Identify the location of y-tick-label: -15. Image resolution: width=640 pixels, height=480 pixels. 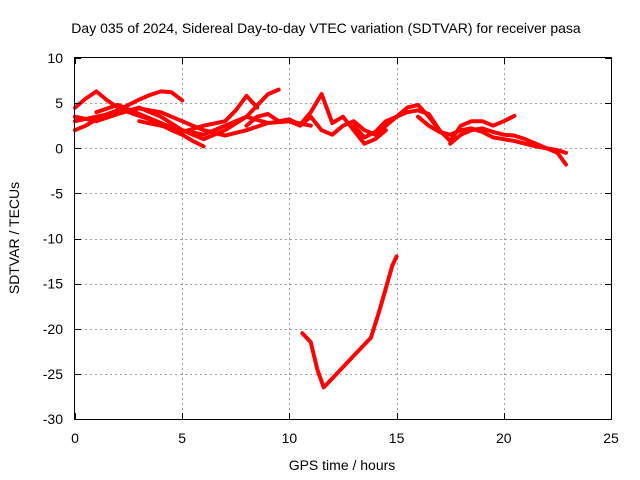
(53, 284).